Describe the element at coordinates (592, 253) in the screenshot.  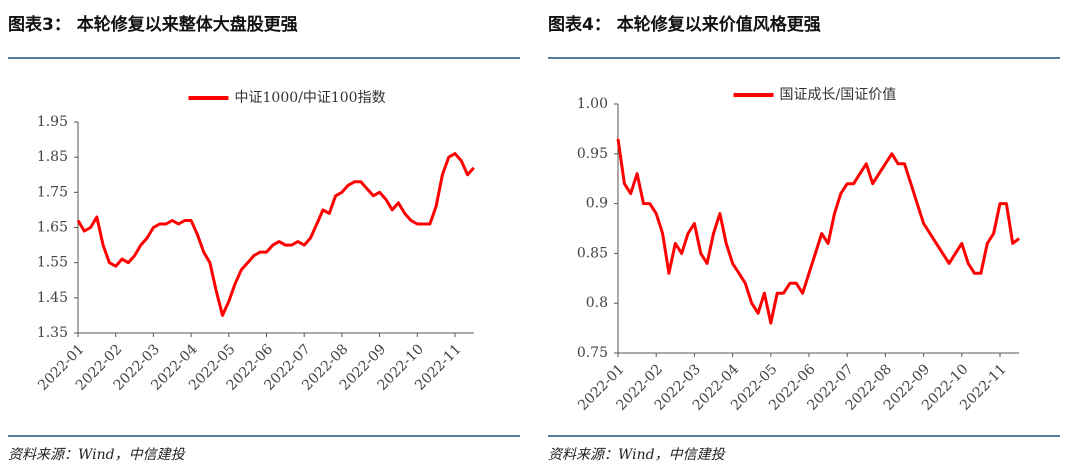
I see `y-tick-label: 0.85` at that location.